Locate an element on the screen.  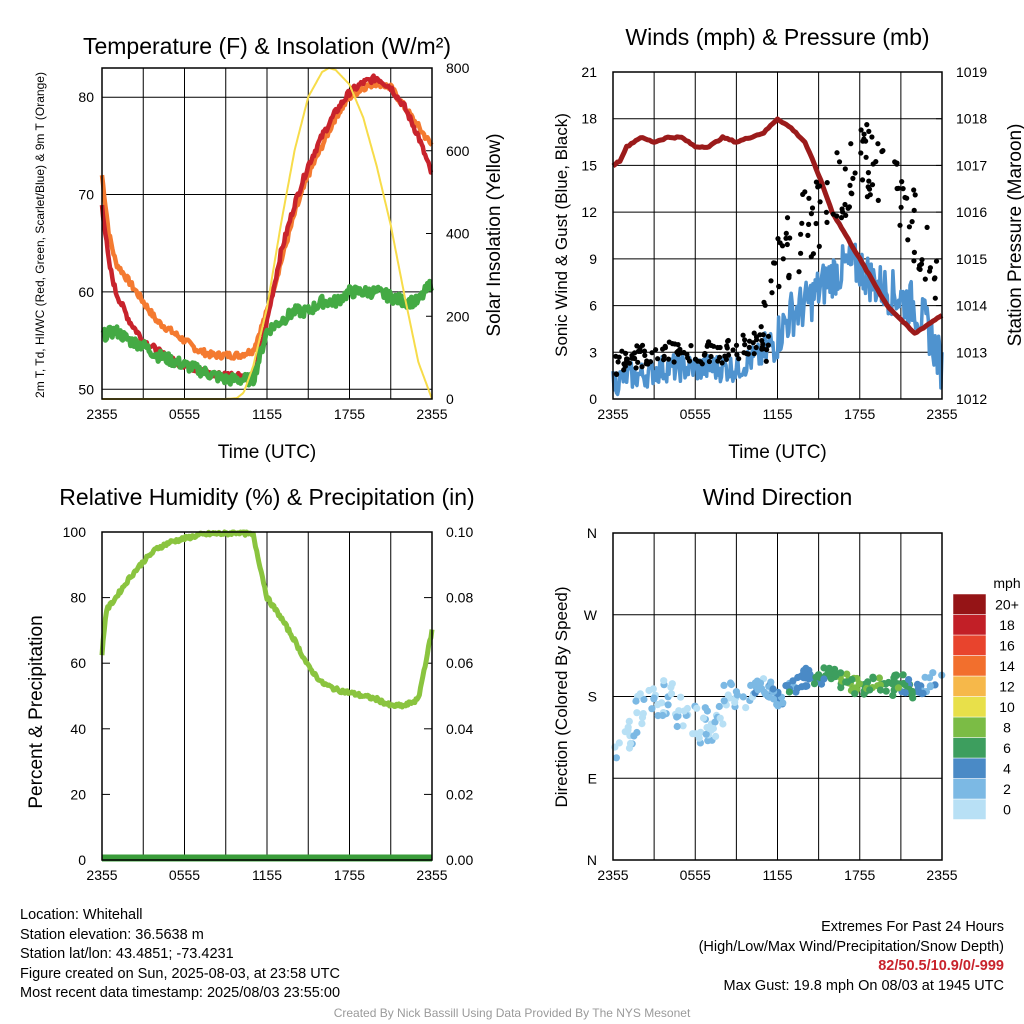
colorbar-label: 4 is located at coordinates (1007, 768).